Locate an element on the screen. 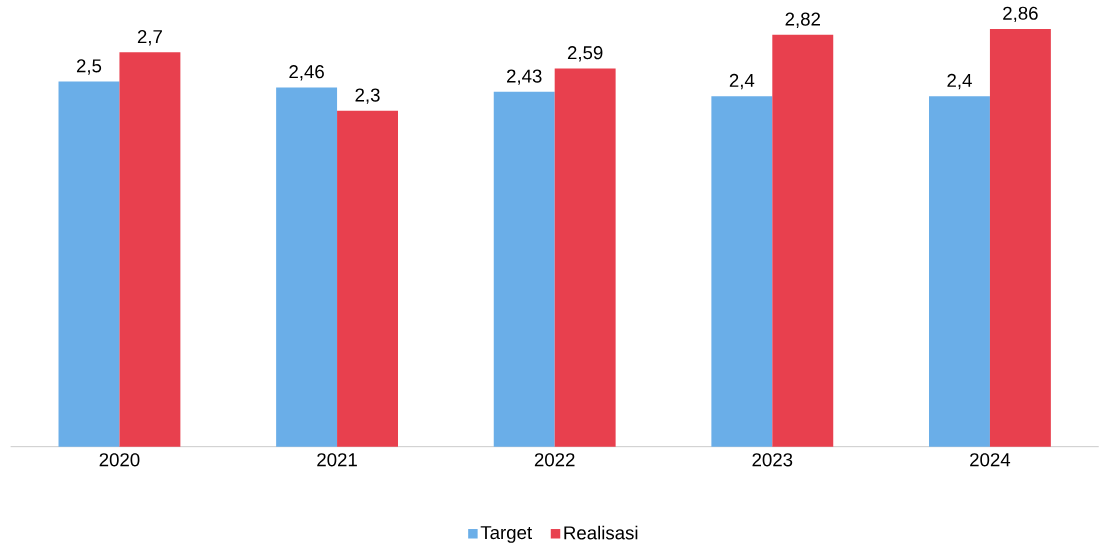 This screenshot has width=1099, height=547. data-label: 2,82 is located at coordinates (802, 20).